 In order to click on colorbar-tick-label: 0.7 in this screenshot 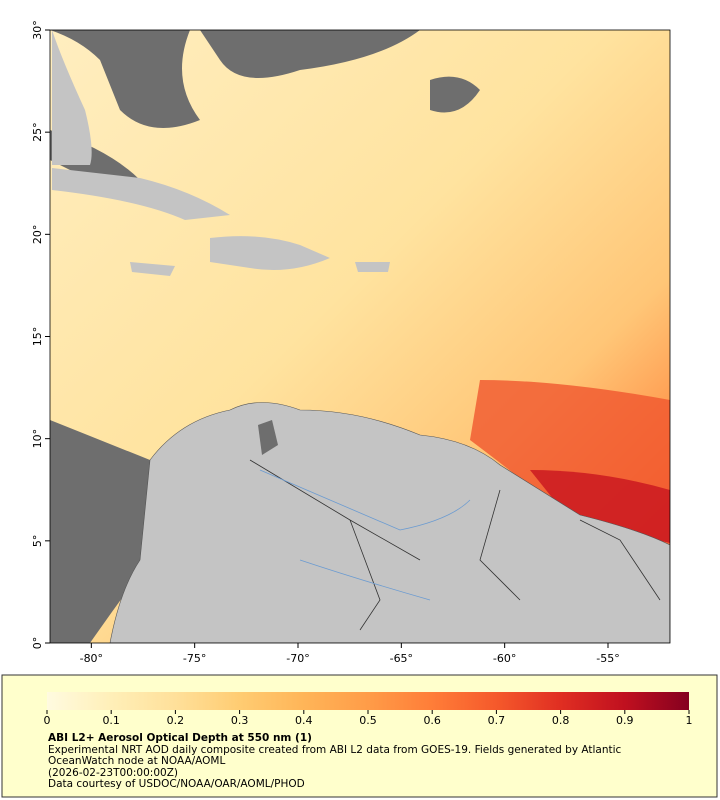, I will do `click(497, 720)`.